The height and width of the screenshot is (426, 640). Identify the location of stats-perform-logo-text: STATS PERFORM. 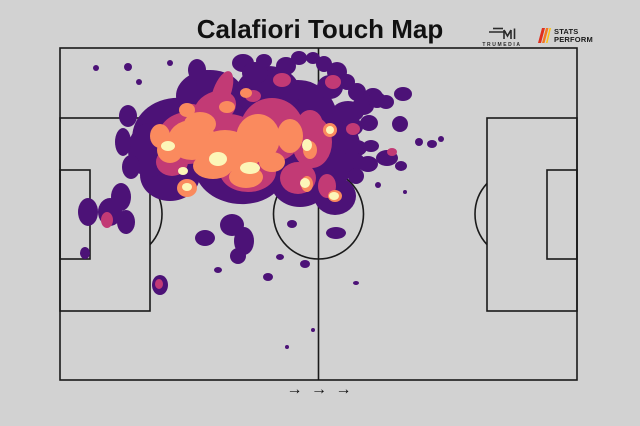
(573, 35).